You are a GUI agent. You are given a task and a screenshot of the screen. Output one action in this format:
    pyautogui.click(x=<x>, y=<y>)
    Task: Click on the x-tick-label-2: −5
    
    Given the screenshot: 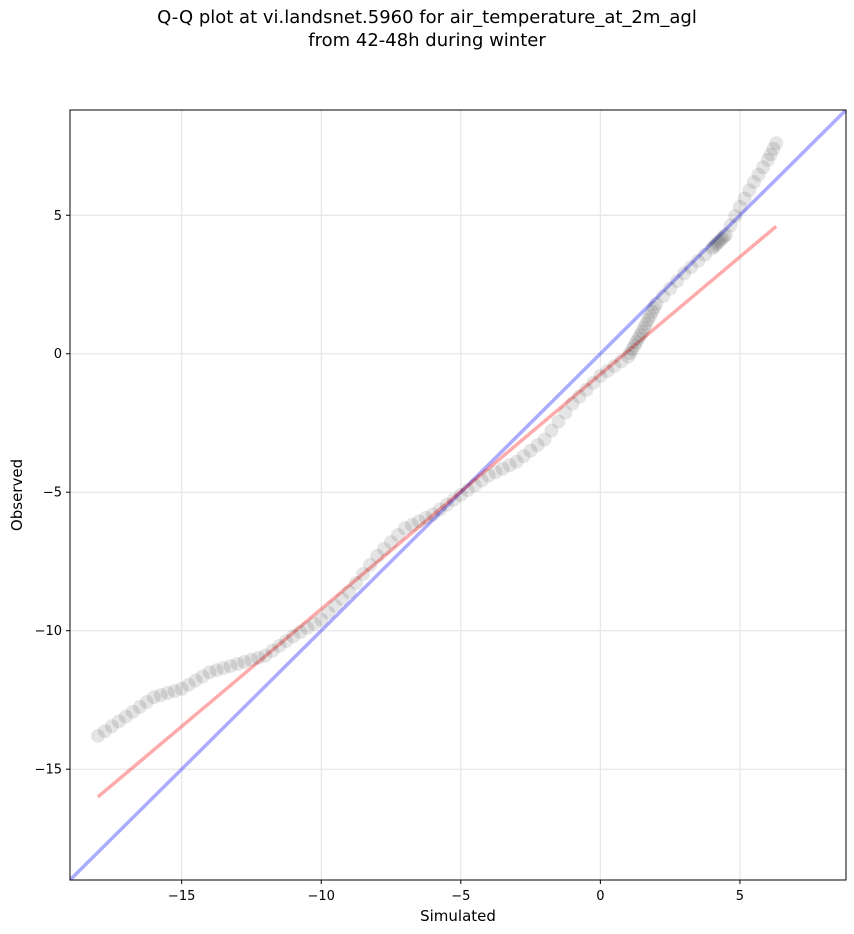 What is the action you would take?
    pyautogui.click(x=460, y=896)
    